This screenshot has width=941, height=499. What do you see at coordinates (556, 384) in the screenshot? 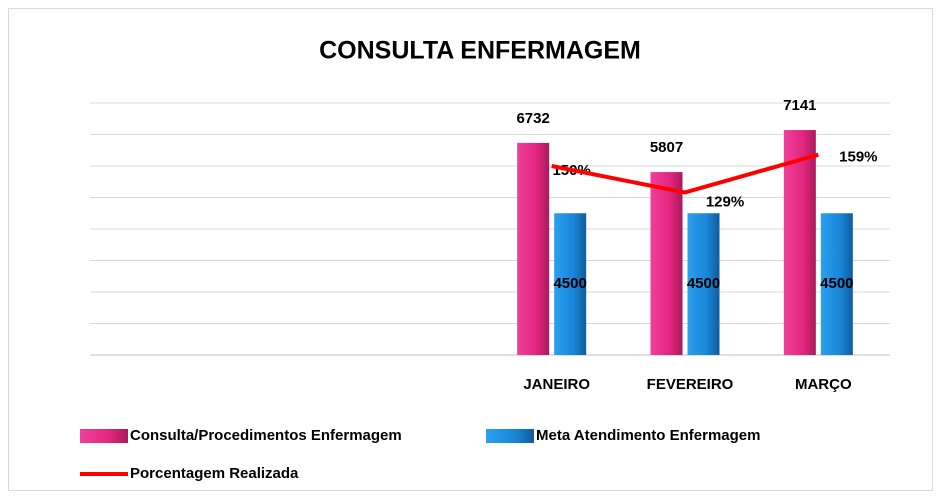
I see `x-tick-label: JANEIRO` at bounding box center [556, 384].